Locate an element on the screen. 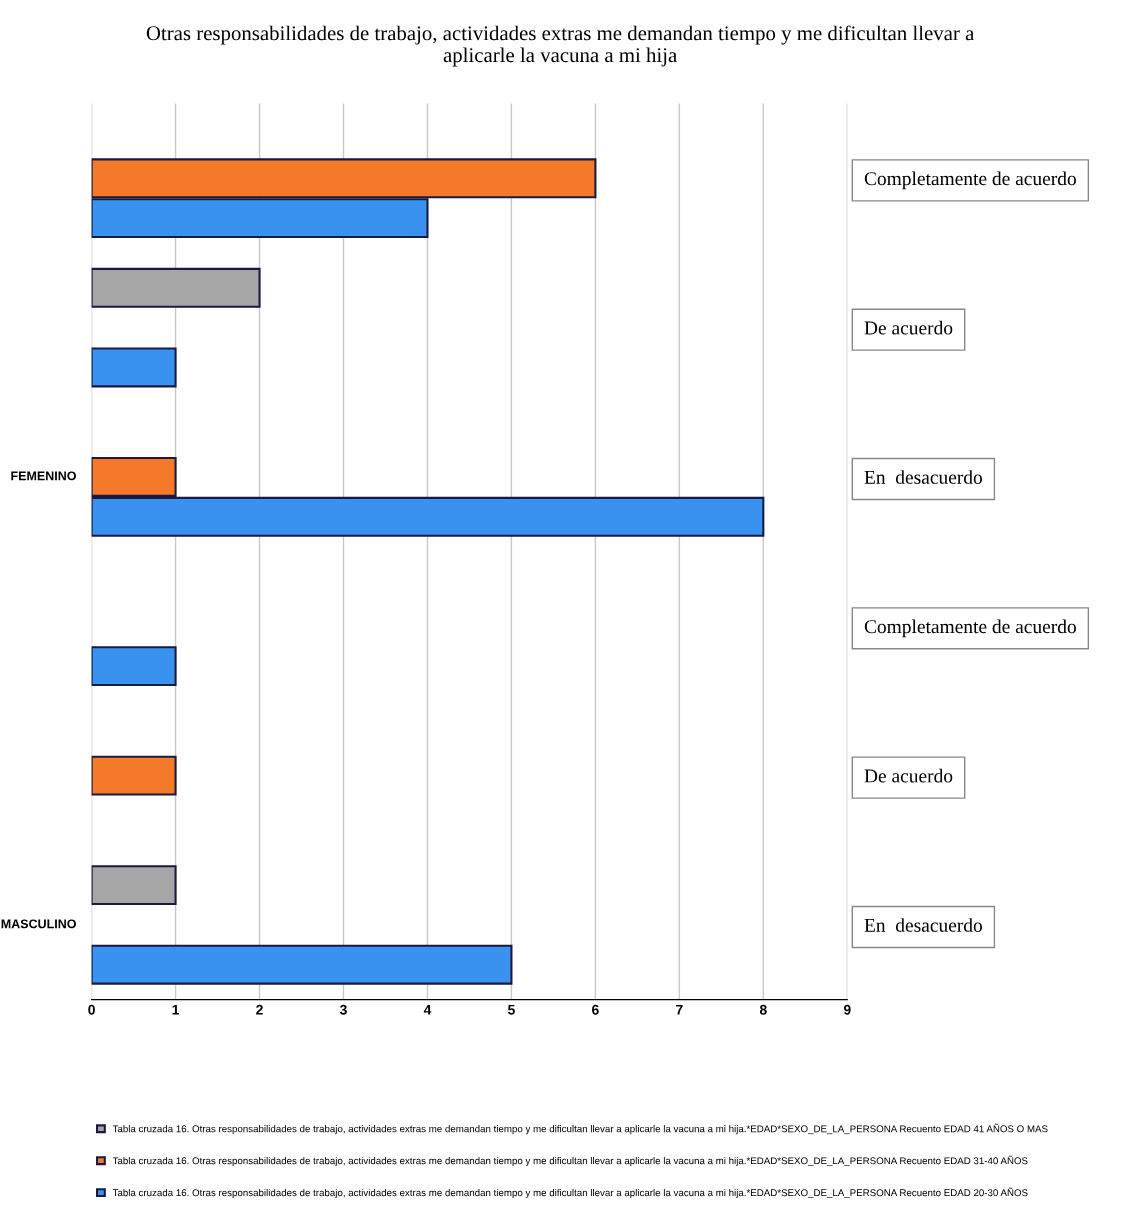  x-tick-label: 6 is located at coordinates (595, 1009).